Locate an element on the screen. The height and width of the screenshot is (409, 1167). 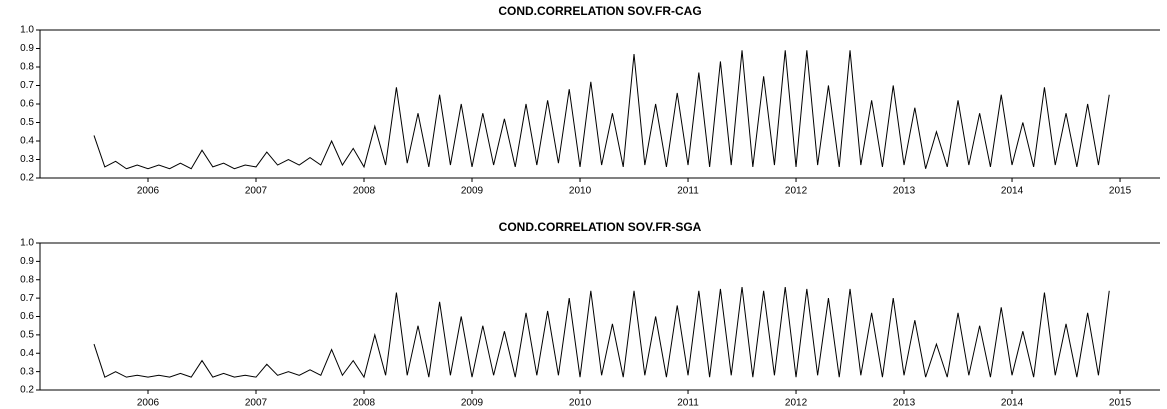
chart-title: COND.CORRELATION SOV.FR-SGA is located at coordinates (600, 227).